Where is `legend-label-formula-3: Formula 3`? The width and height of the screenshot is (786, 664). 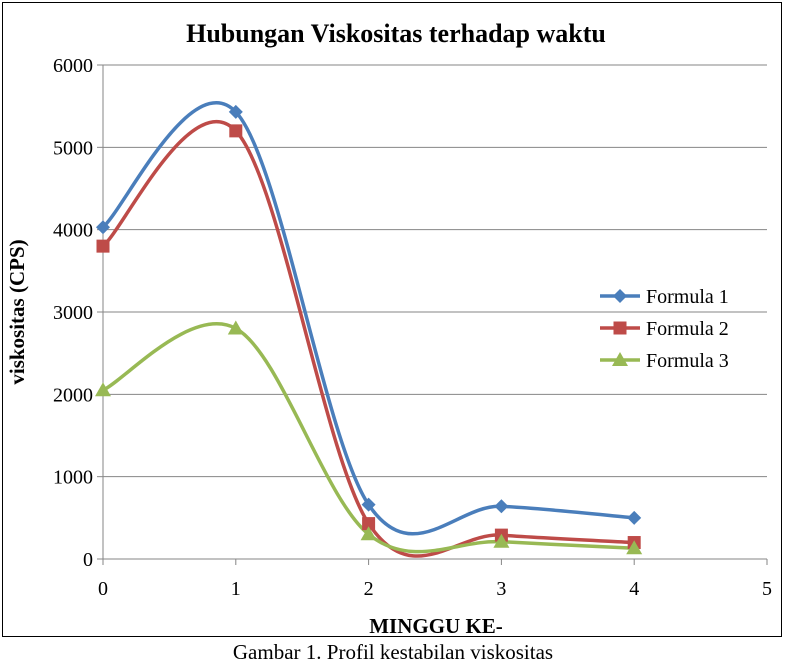
legend-label-formula-3: Formula 3 is located at coordinates (687, 361).